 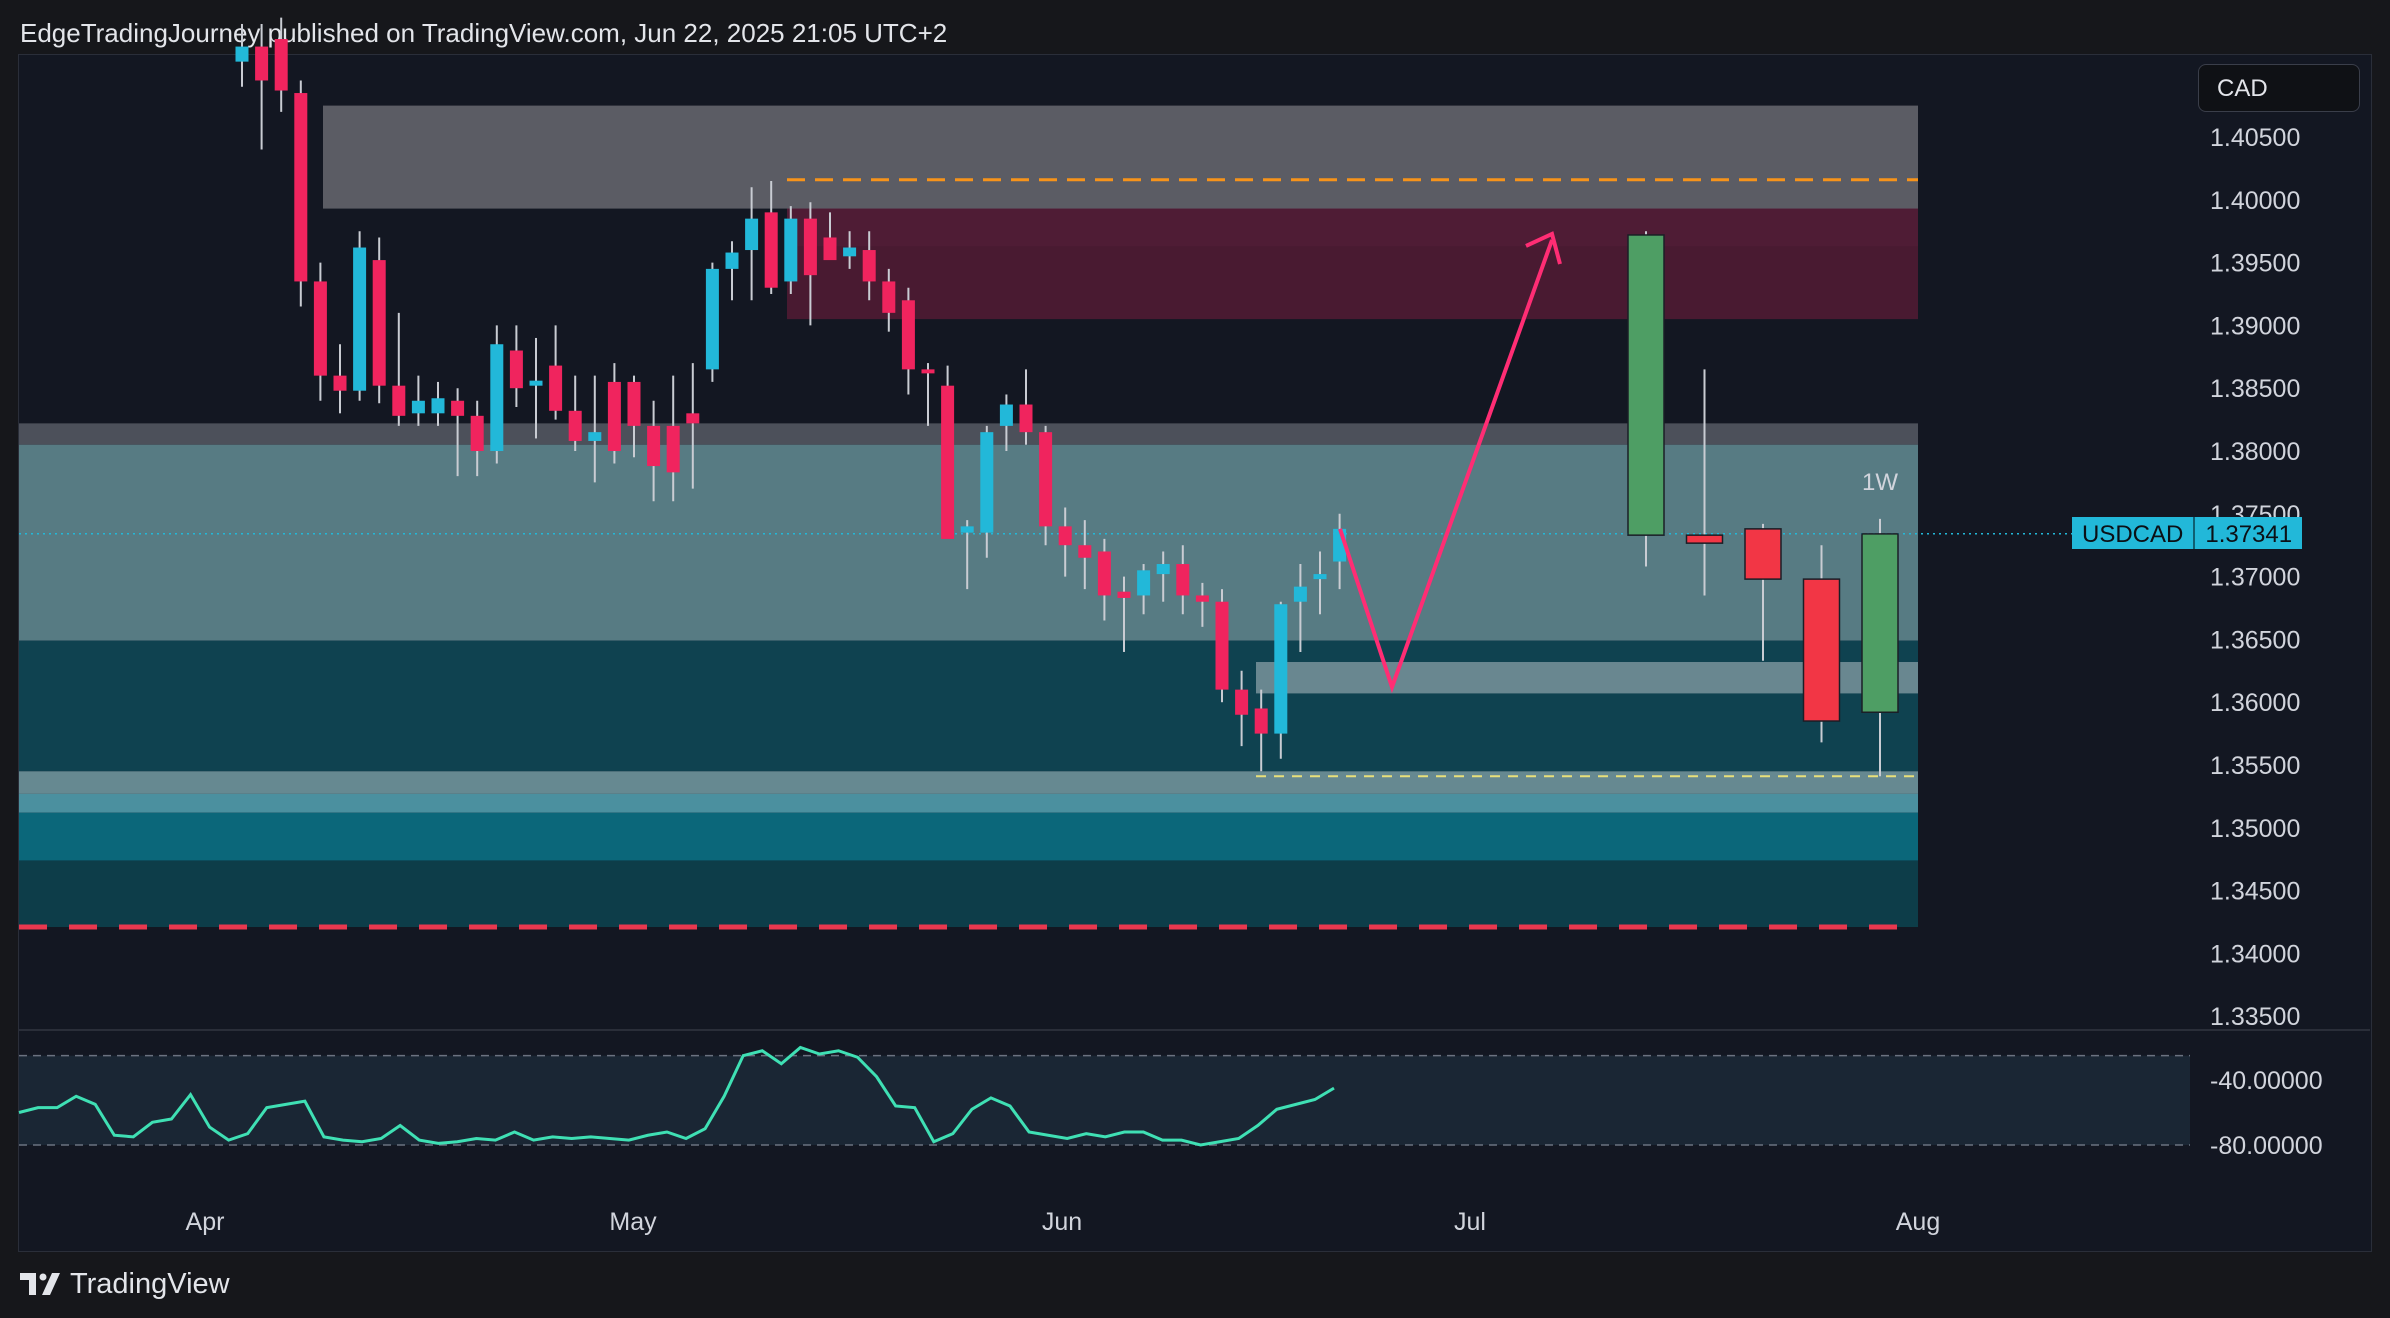 What do you see at coordinates (1880, 482) in the screenshot?
I see `timeframe-label: 1W` at bounding box center [1880, 482].